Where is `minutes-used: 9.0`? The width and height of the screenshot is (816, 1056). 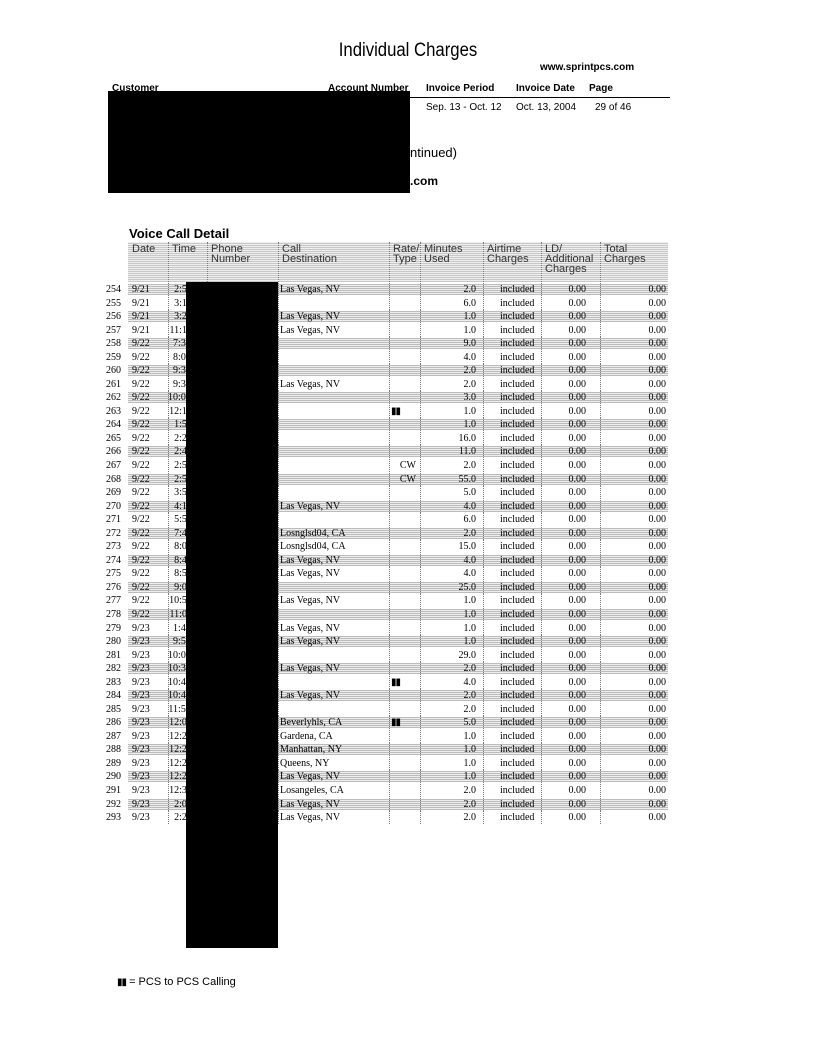
minutes-used: 9.0 is located at coordinates (470, 344).